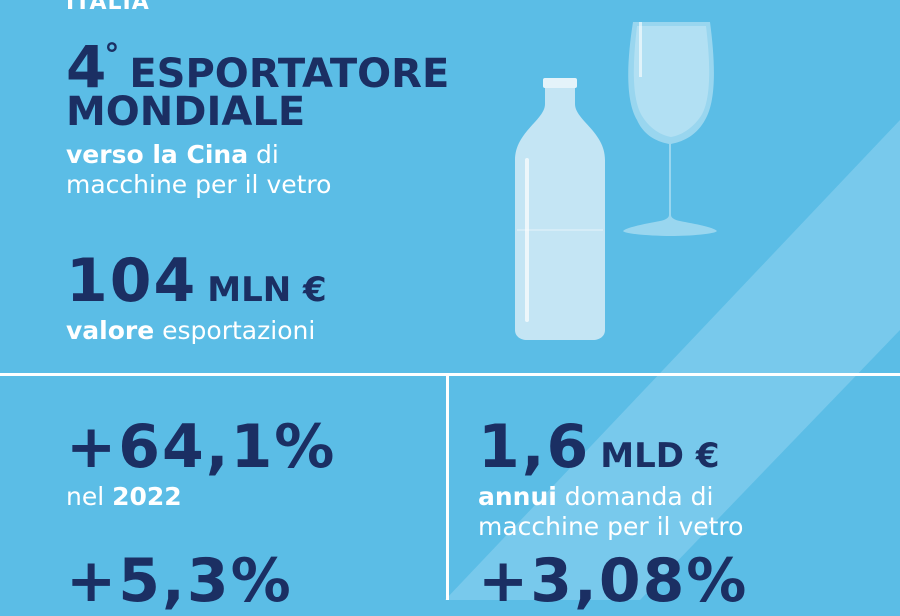 The image size is (900, 616). Describe the element at coordinates (157, 154) in the screenshot. I see `rank-desc-bold: verso la Cina` at that location.